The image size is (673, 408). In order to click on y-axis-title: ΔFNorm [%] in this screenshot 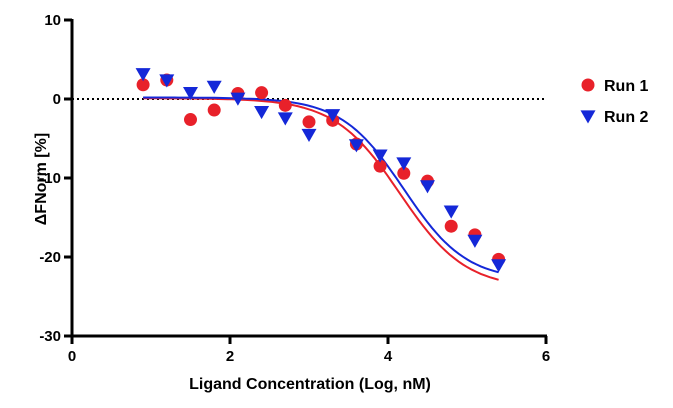, I will do `click(41, 179)`.